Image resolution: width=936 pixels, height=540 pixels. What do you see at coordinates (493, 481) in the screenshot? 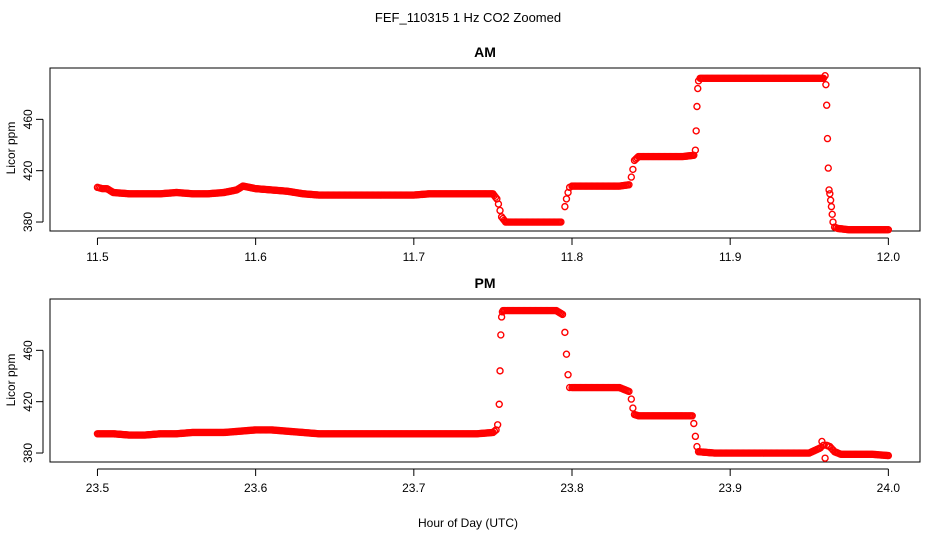
I see `pm-x-axis: 23.5 23.6 23.7 23.8 23.9 24.0` at bounding box center [493, 481].